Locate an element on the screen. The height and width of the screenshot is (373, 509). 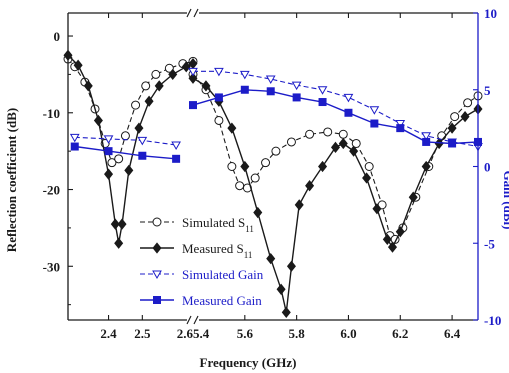
axis-break-gap-top is located at coordinates (193, 13).